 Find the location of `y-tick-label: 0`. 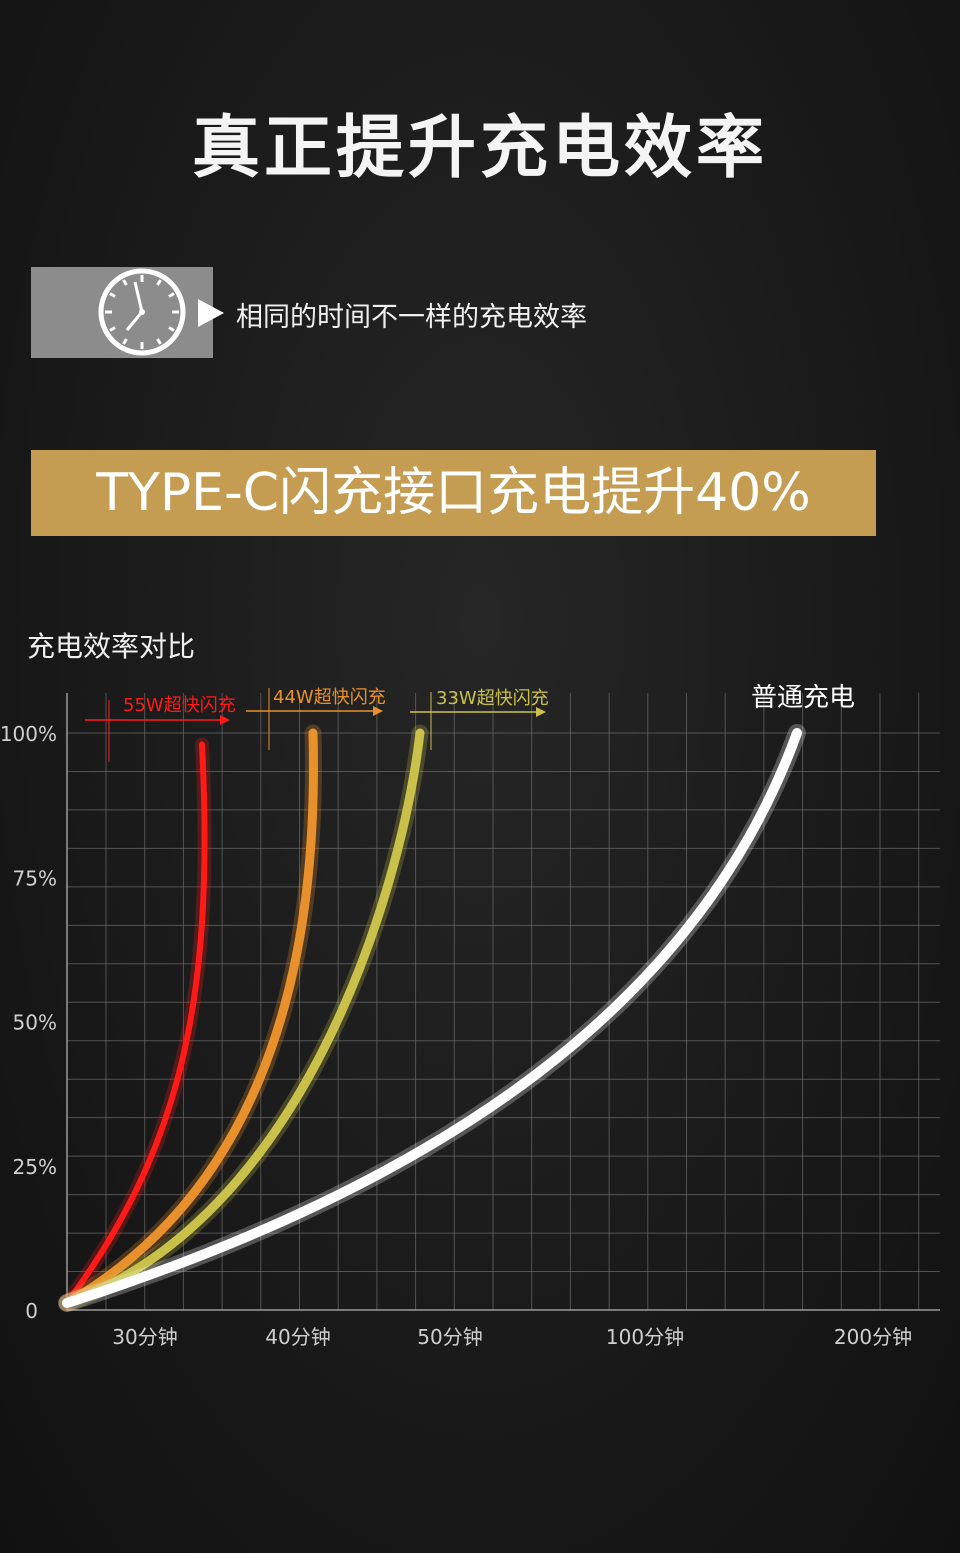

y-tick-label: 0 is located at coordinates (31, 1311).